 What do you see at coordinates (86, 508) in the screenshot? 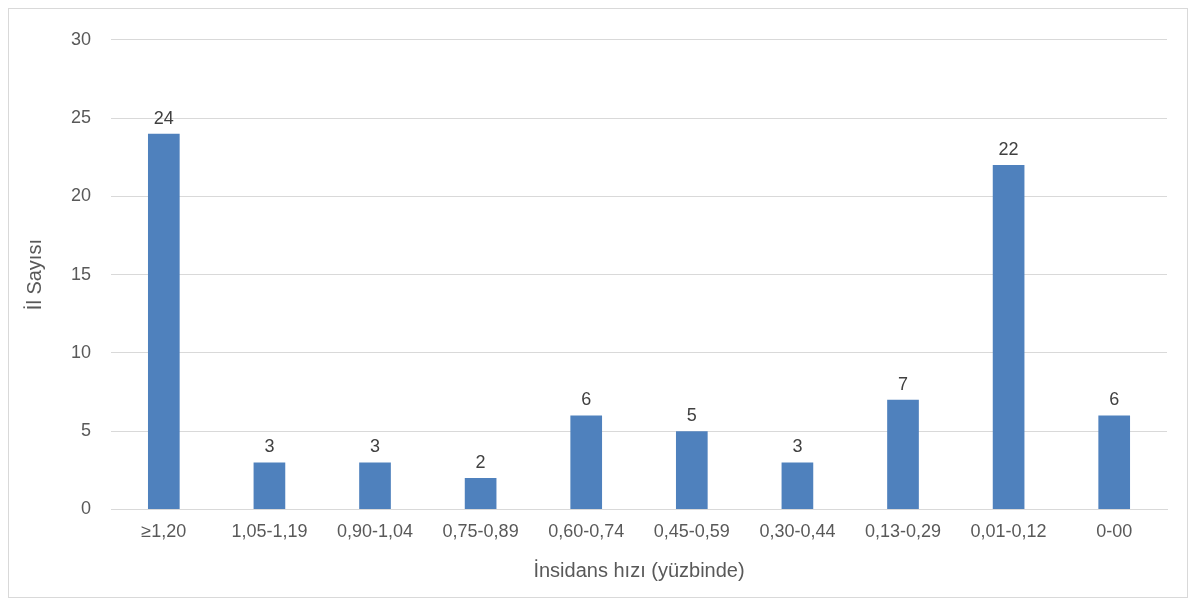
I see `y-tick-label: 0` at bounding box center [86, 508].